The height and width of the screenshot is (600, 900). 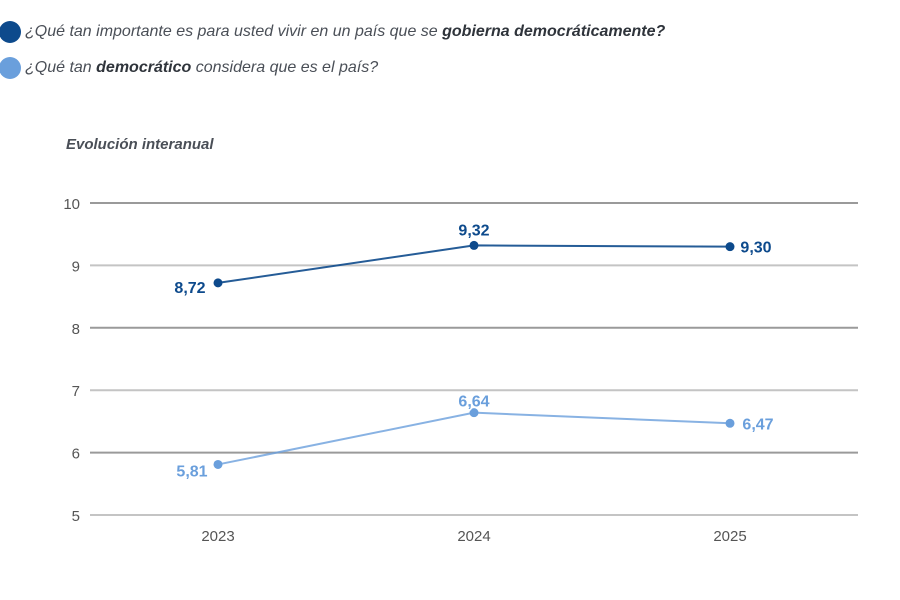 I want to click on data-label: 6,47, so click(x=757, y=424).